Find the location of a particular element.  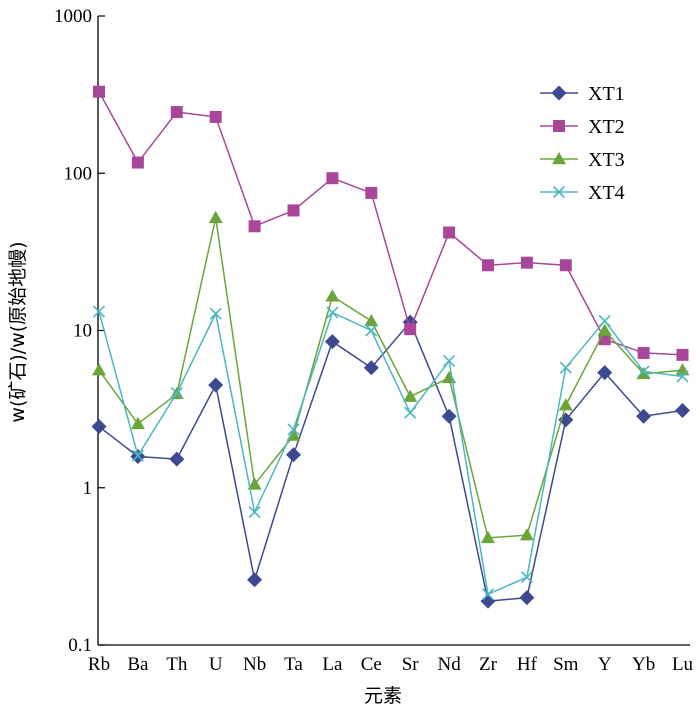

y-tick-label: 1000 is located at coordinates (73, 16).